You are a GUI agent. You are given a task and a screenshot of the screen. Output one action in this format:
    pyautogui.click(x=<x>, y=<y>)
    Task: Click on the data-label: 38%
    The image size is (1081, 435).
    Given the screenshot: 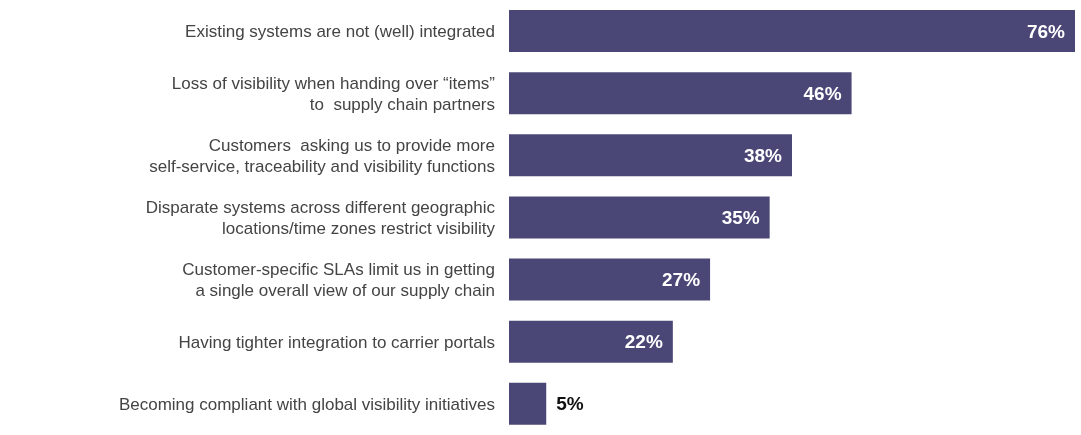 What is the action you would take?
    pyautogui.click(x=763, y=155)
    